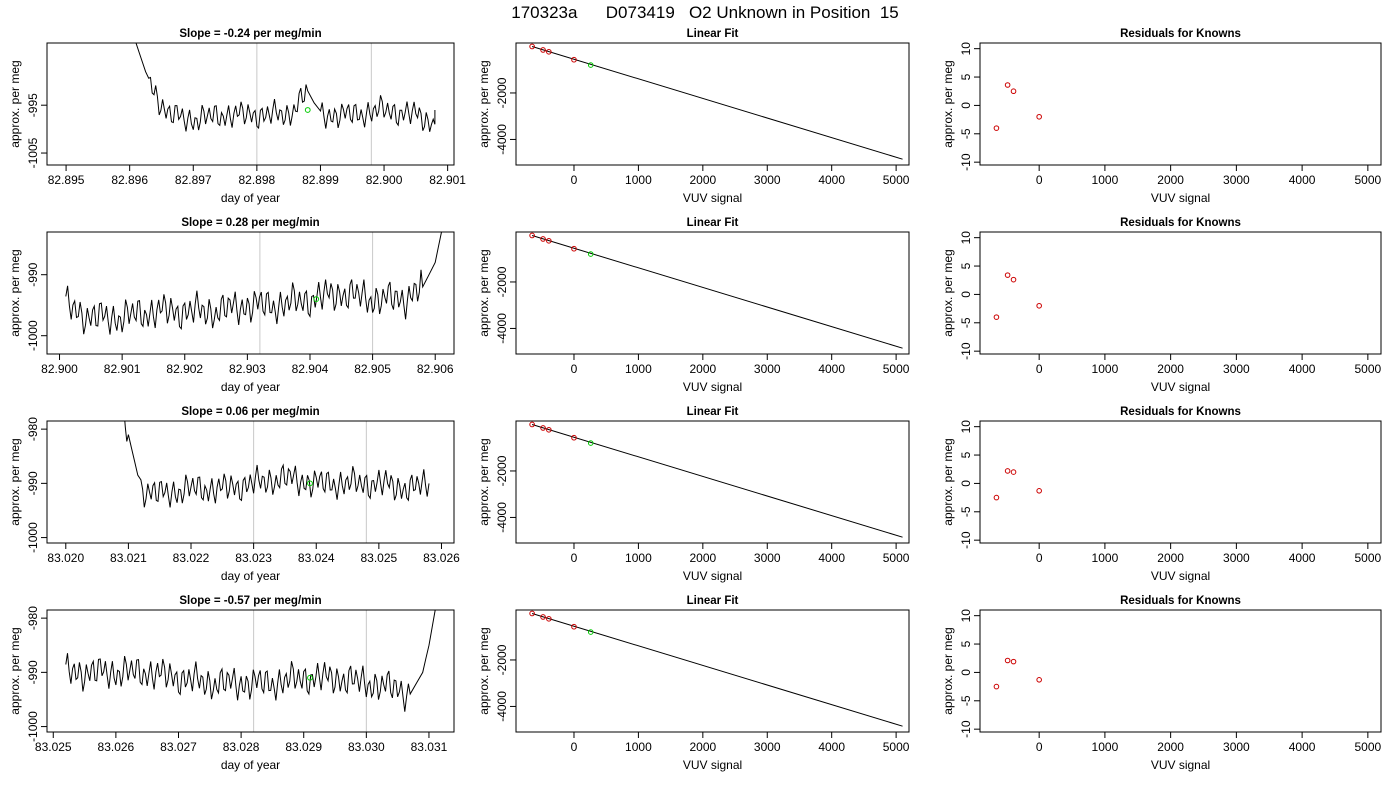  I want to click on x-tick-label: 82.902, so click(184, 369).